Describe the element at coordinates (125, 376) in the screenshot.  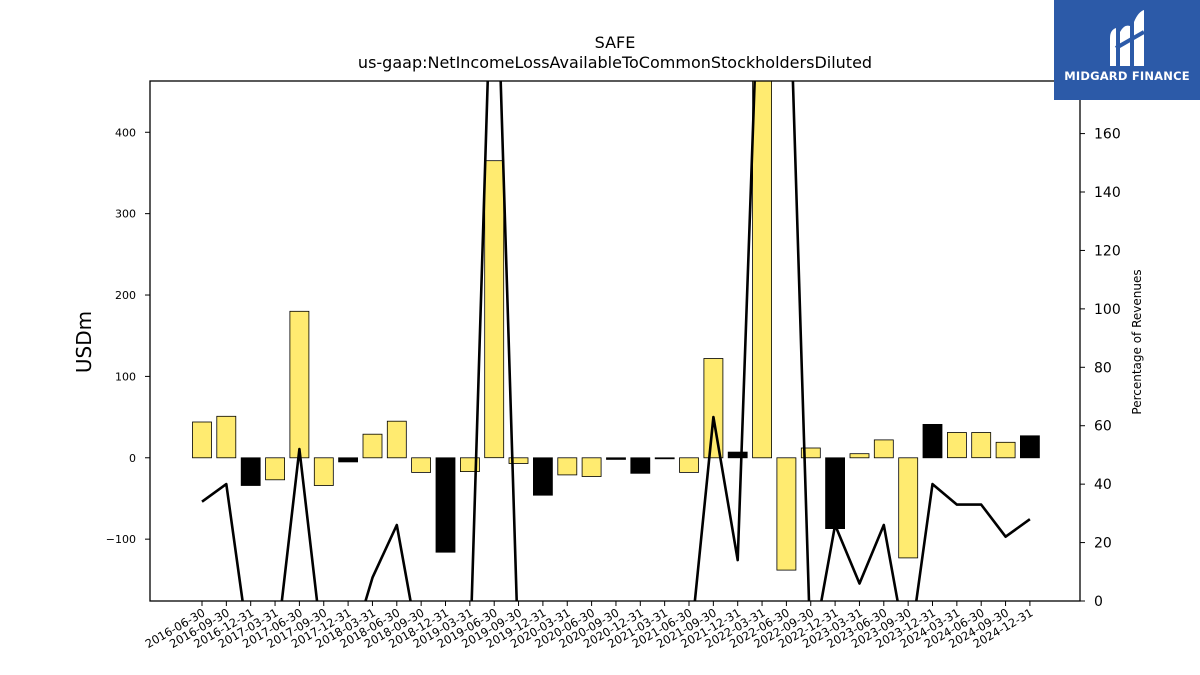
I see `y-tick-label: 100` at that location.